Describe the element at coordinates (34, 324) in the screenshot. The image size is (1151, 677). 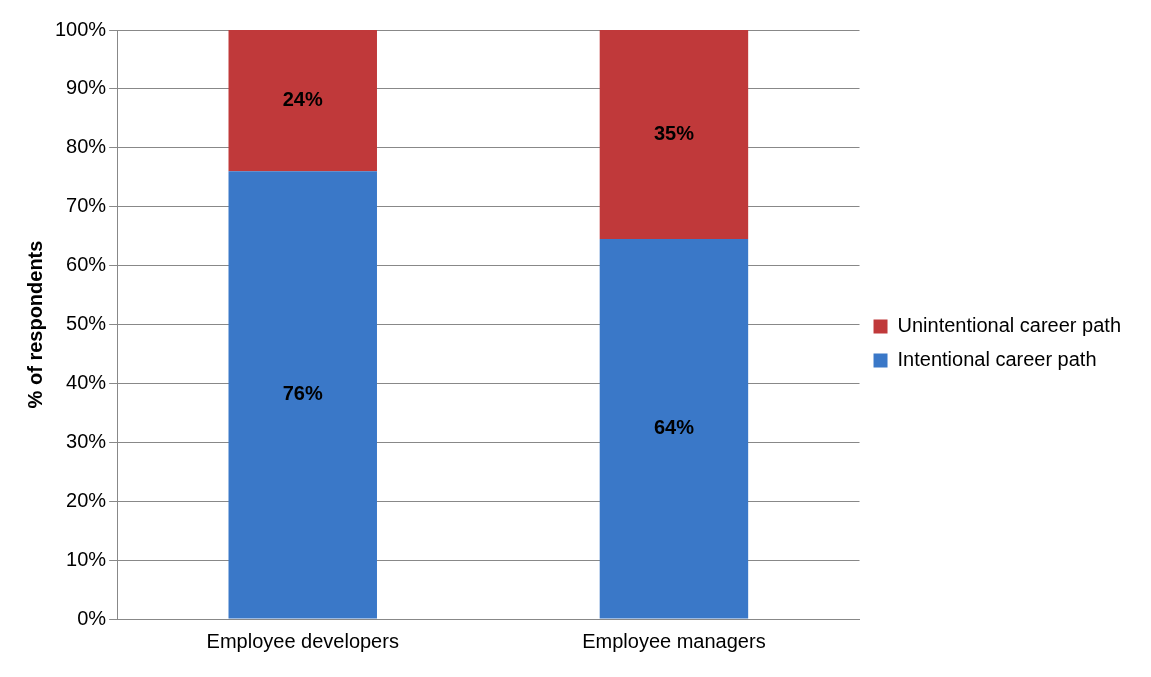
I see `y-axis-title: % of respondents` at that location.